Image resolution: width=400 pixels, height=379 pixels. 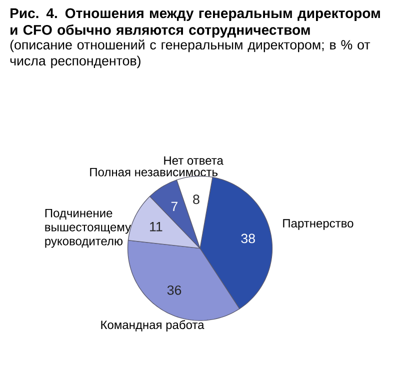 What do you see at coordinates (196, 199) in the screenshot?
I see `data-label: 8` at bounding box center [196, 199].